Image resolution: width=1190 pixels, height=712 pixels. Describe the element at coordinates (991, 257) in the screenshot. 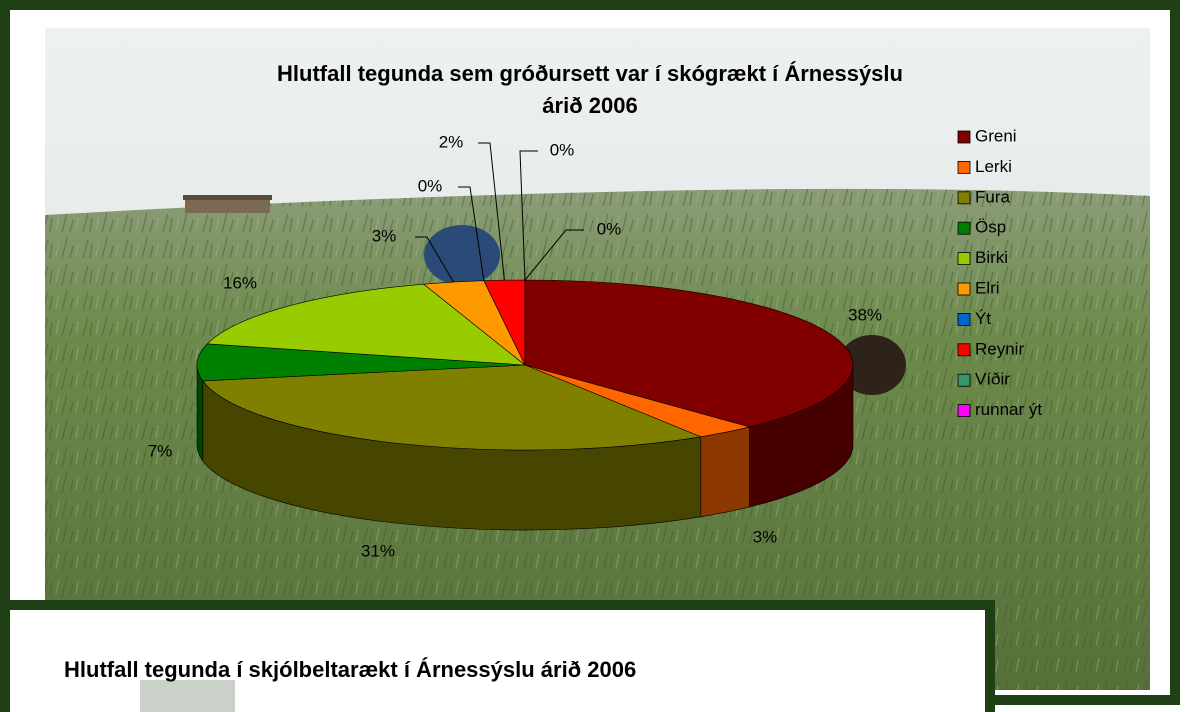

I see `legend-label: Birki` at that location.